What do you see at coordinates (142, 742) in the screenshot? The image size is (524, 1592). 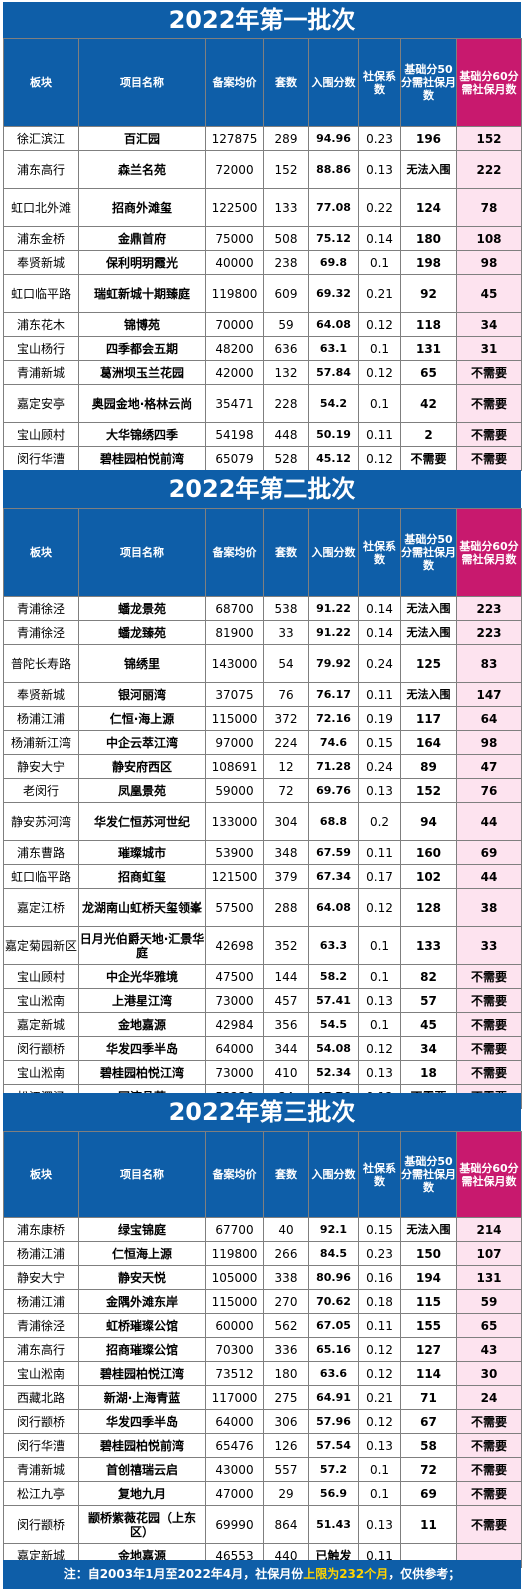 I see `table-cell-project: 中企云萃江湾` at bounding box center [142, 742].